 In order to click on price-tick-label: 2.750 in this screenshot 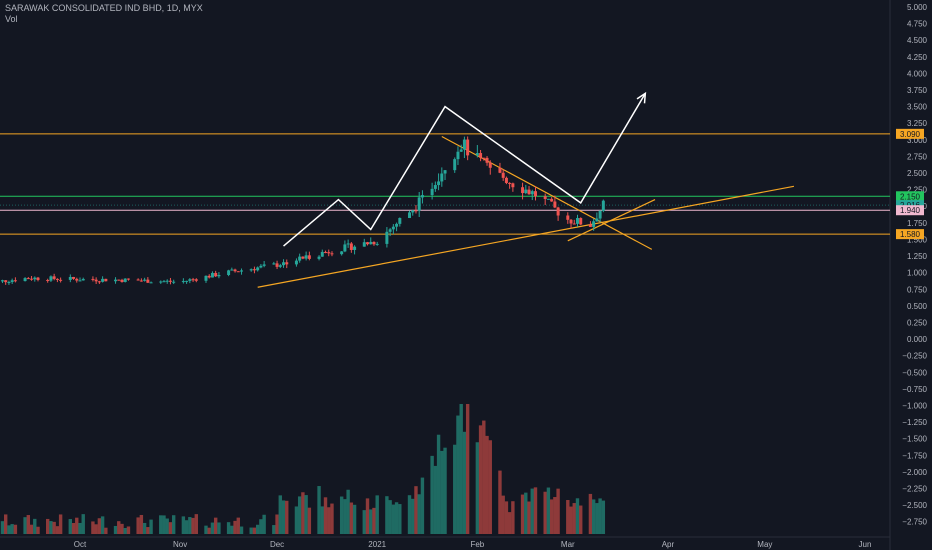, I will do `click(917, 156)`.